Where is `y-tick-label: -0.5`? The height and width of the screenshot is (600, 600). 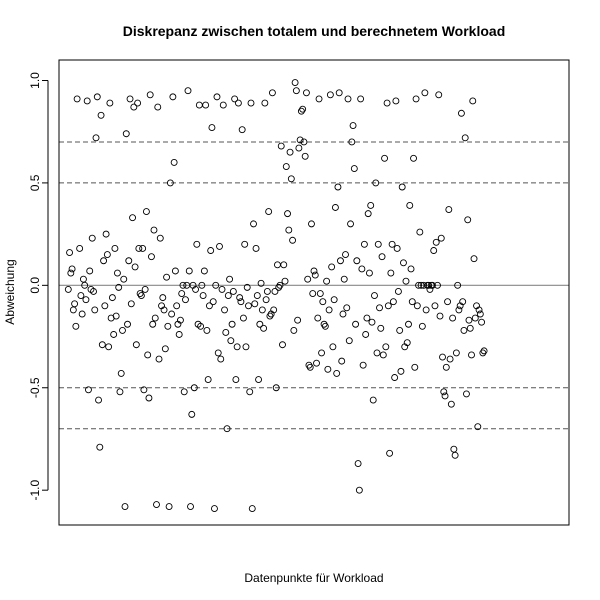 y-tick-label: -0.5 is located at coordinates (35, 387).